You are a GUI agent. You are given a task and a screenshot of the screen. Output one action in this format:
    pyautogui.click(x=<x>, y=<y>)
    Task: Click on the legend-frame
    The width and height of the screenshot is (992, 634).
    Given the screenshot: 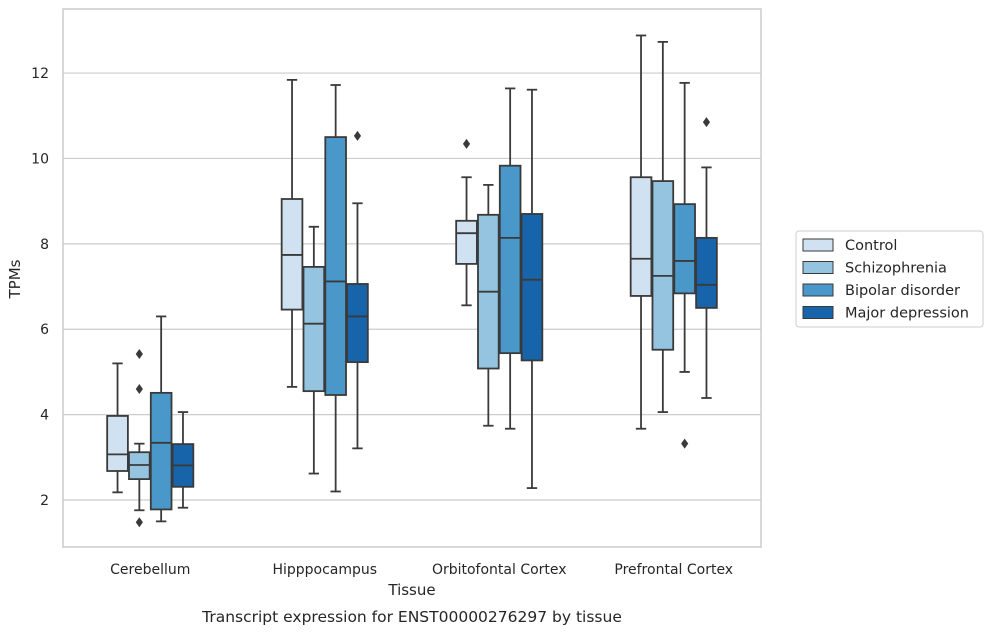 What is the action you would take?
    pyautogui.click(x=889, y=279)
    